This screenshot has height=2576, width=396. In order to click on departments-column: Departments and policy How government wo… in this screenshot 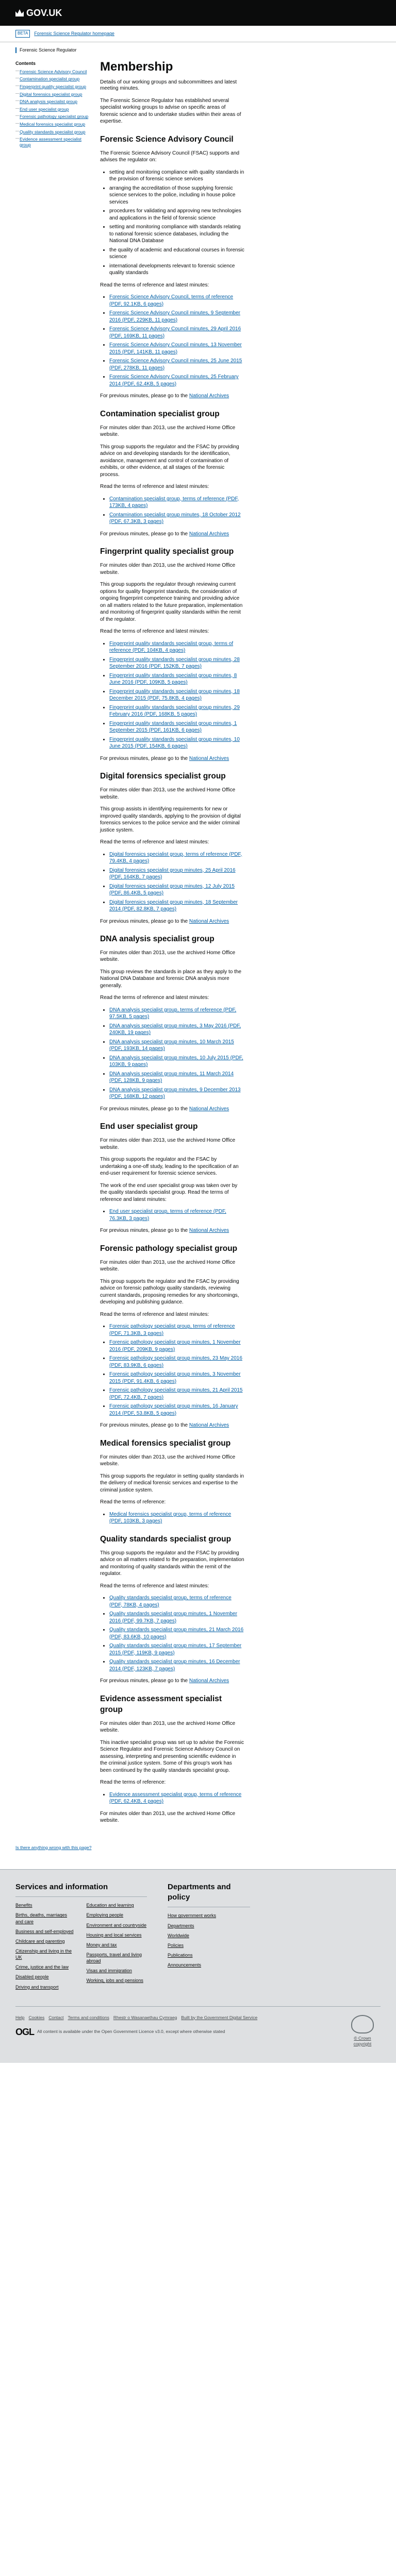, I will do `click(209, 1936)`.